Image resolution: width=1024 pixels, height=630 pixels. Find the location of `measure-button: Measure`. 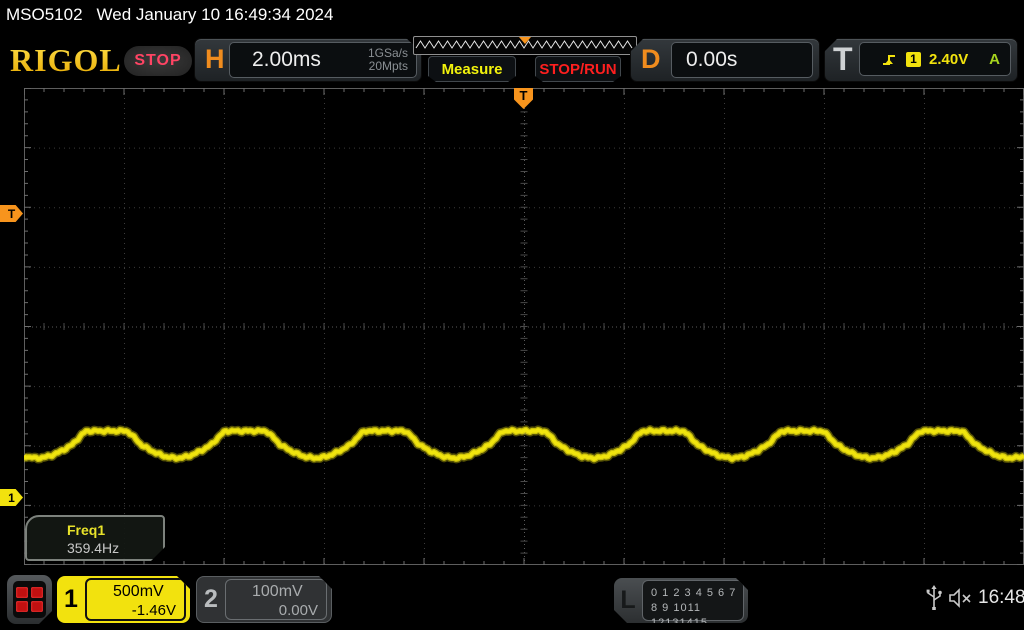

measure-button: Measure is located at coordinates (472, 69).